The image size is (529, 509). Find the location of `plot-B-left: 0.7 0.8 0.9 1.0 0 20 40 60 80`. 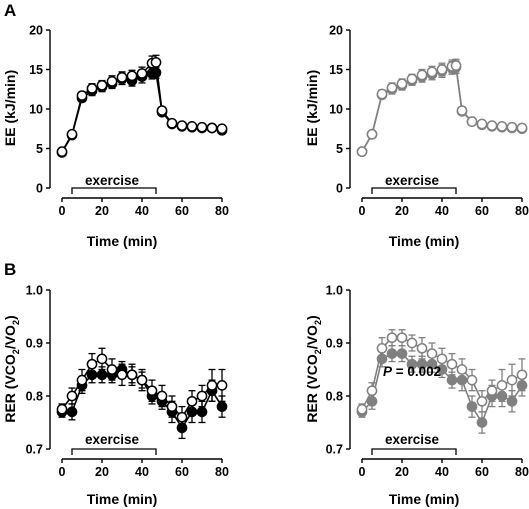

plot-B-left: 0.7 0.8 0.9 1.0 0 20 40 60 80 is located at coordinates (127, 382).